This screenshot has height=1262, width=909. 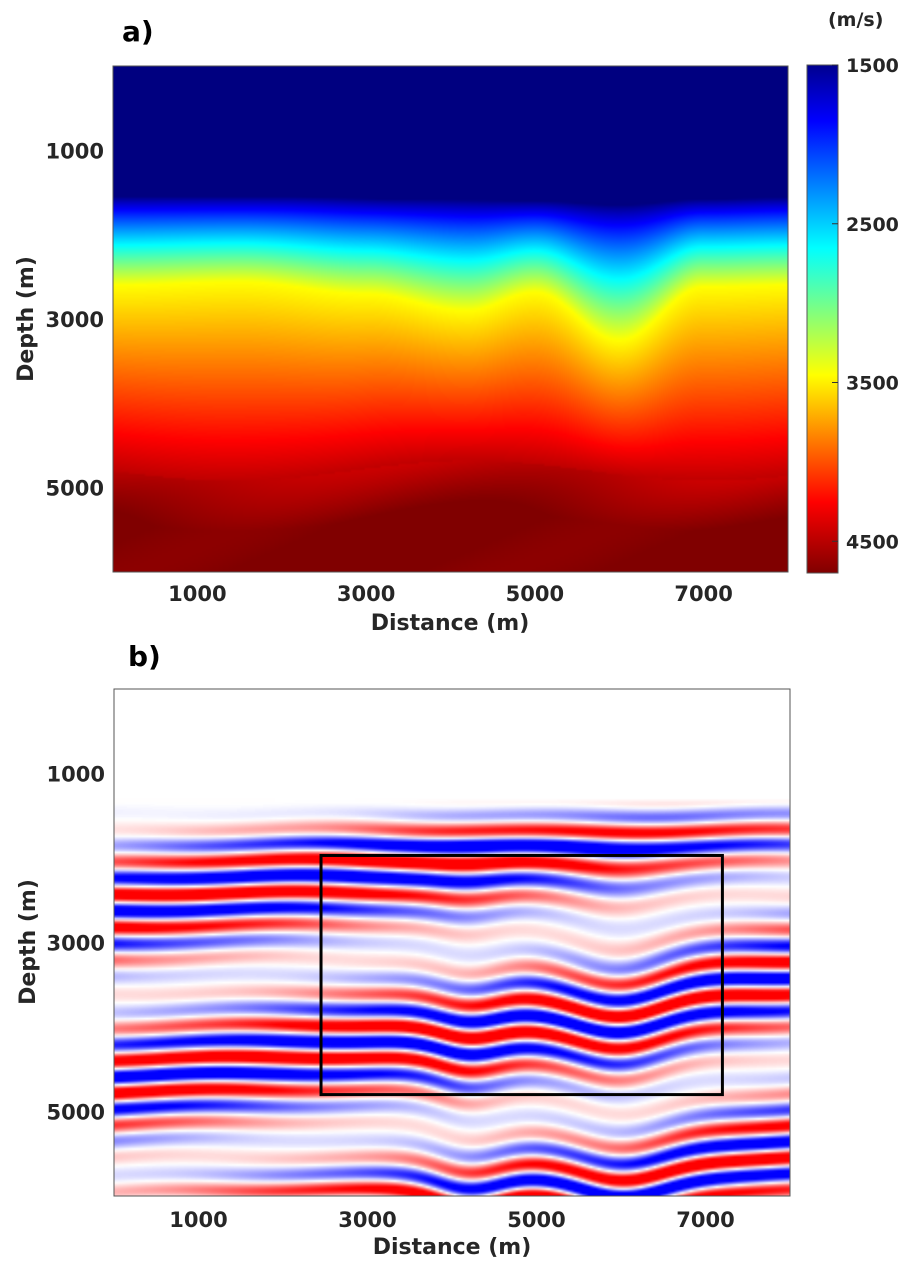 I want to click on y-ticks-b: 1000 3000 5000, so click(x=76, y=944).